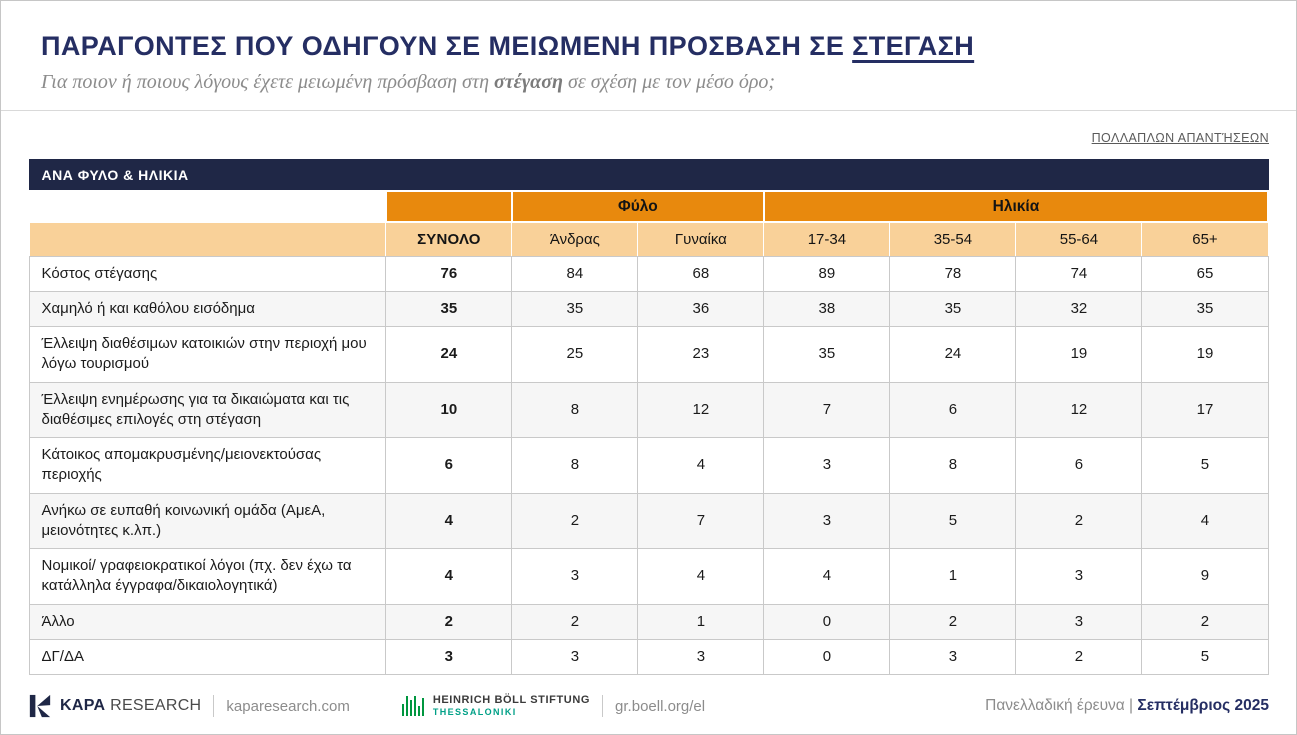 The image size is (1297, 735). What do you see at coordinates (1203, 705) in the screenshot?
I see `survey-date: Σεπτέμβριος 2025` at bounding box center [1203, 705].